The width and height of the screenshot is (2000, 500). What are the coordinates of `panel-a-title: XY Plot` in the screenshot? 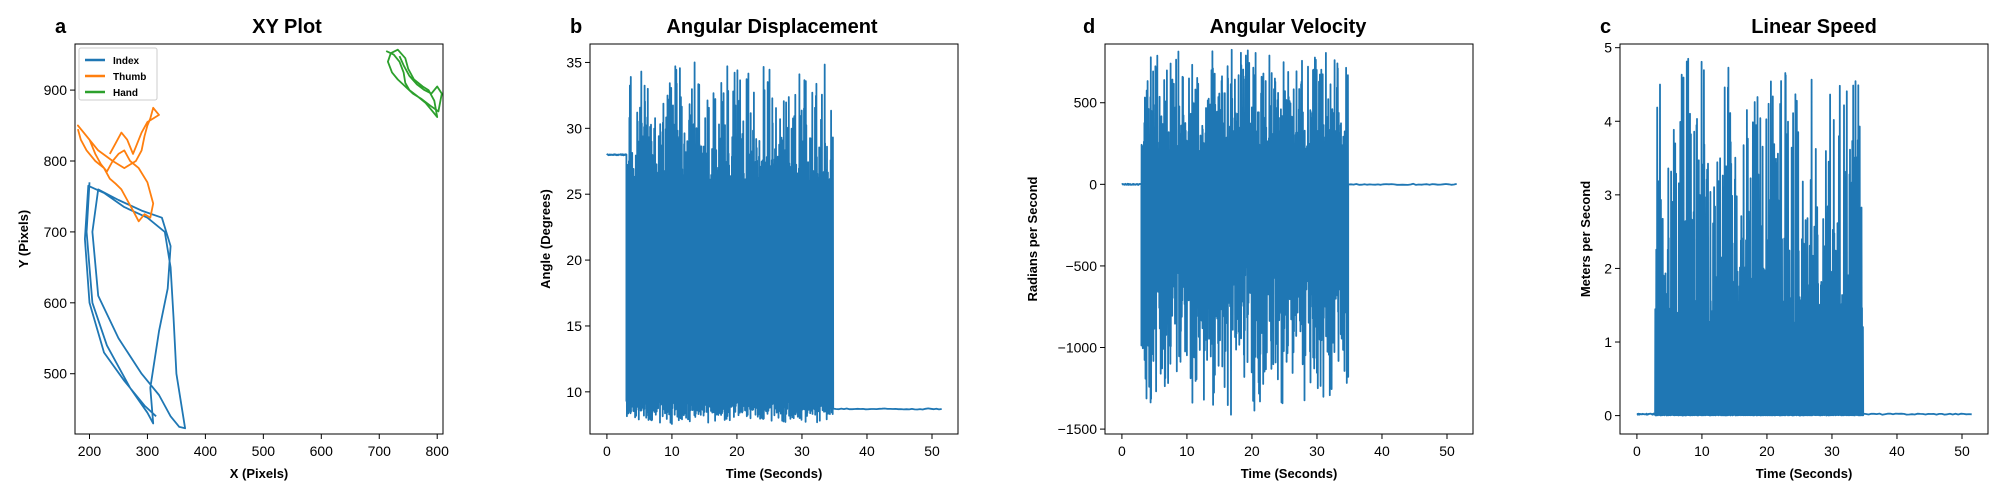 It's located at (287, 27).